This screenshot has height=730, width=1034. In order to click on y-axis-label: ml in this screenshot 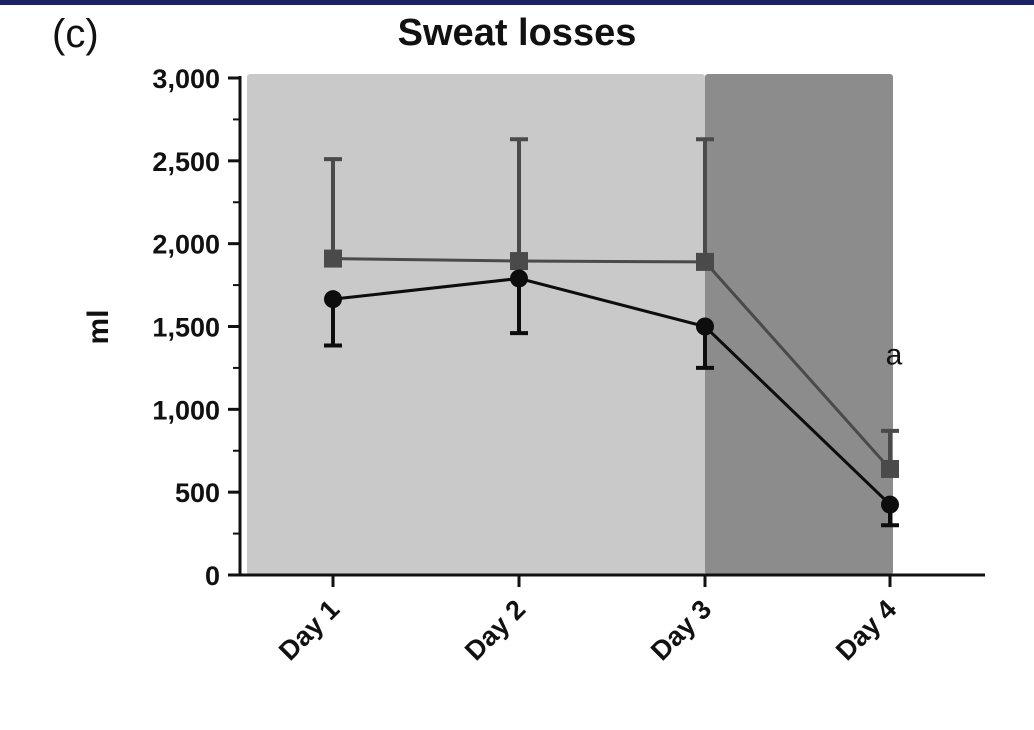, I will do `click(98, 326)`.